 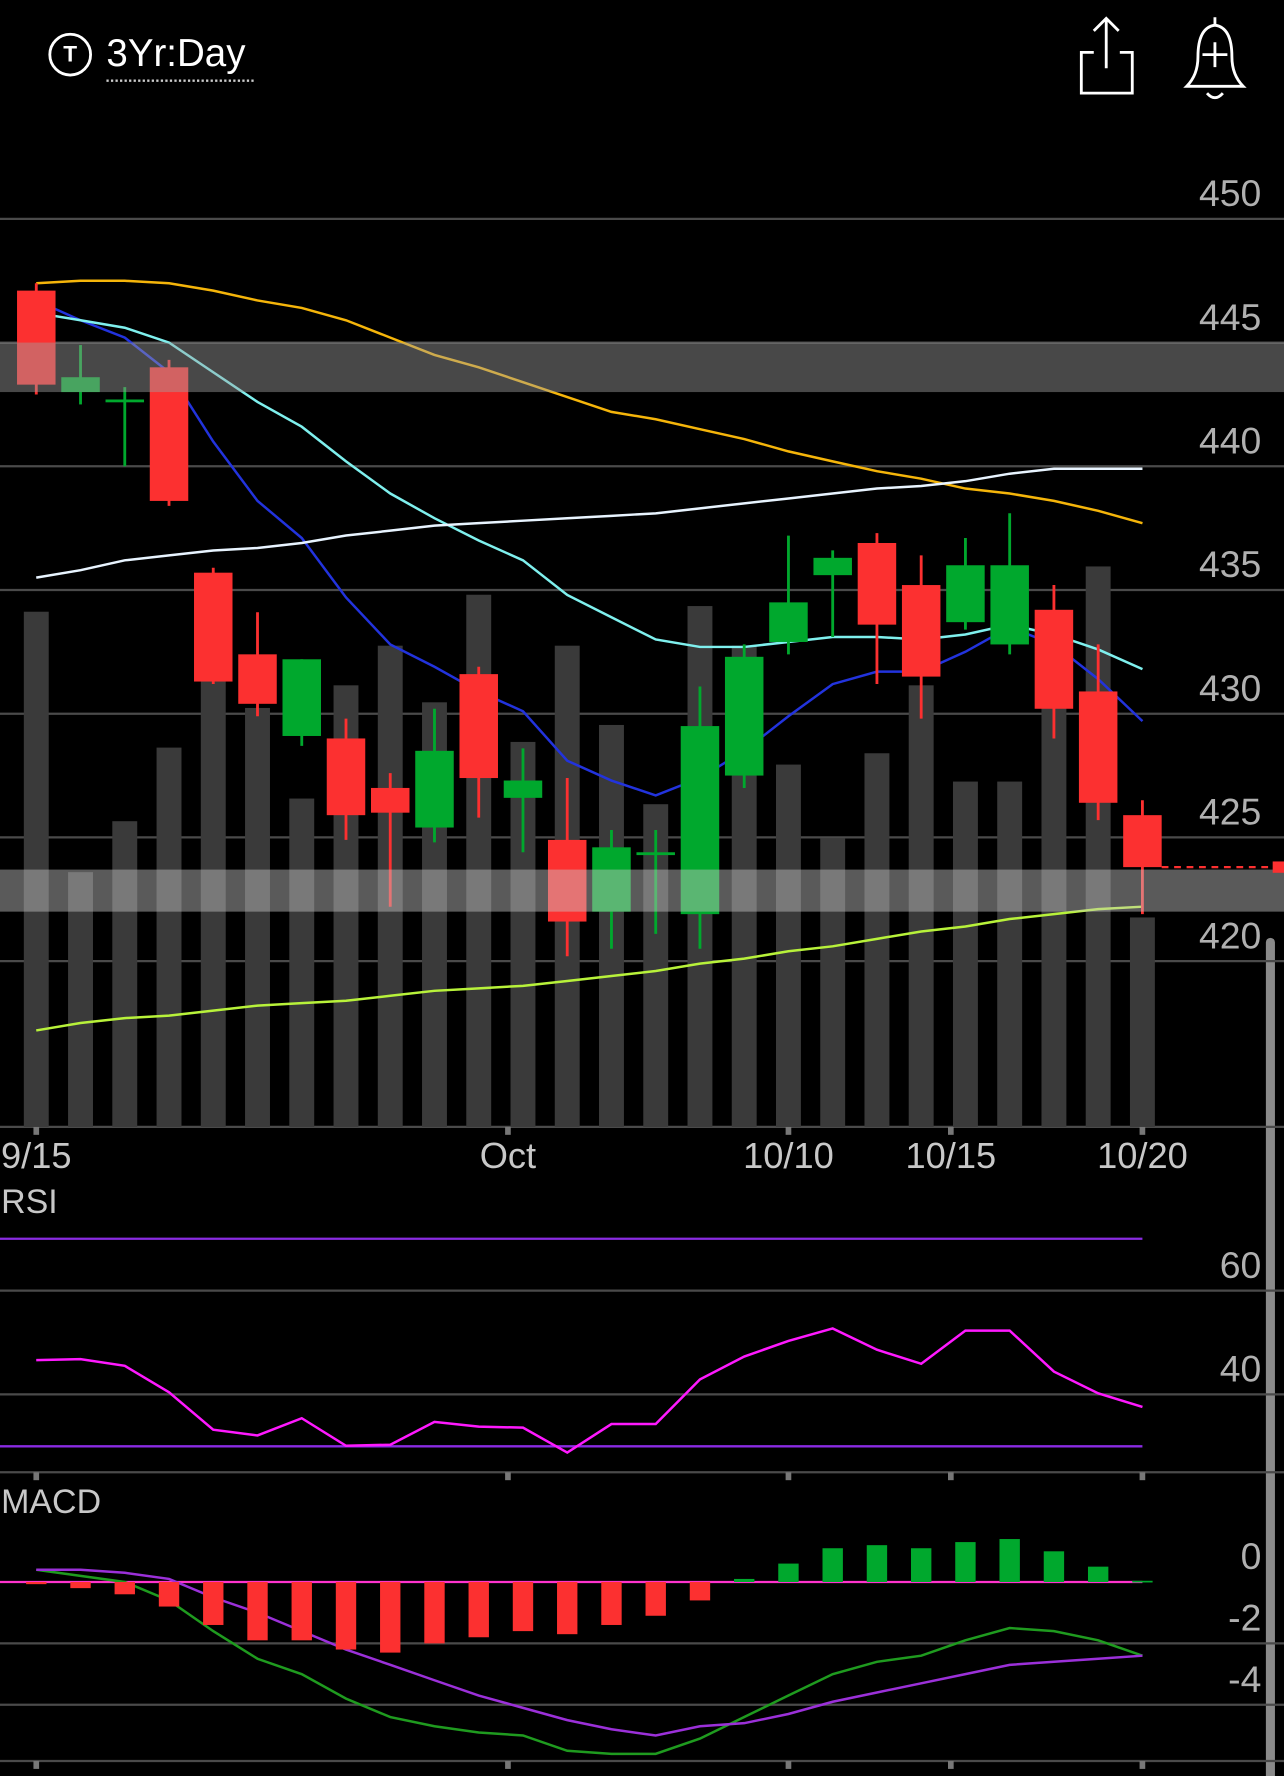 What do you see at coordinates (1230, 812) in the screenshot?
I see `y-tick-label: 425` at bounding box center [1230, 812].